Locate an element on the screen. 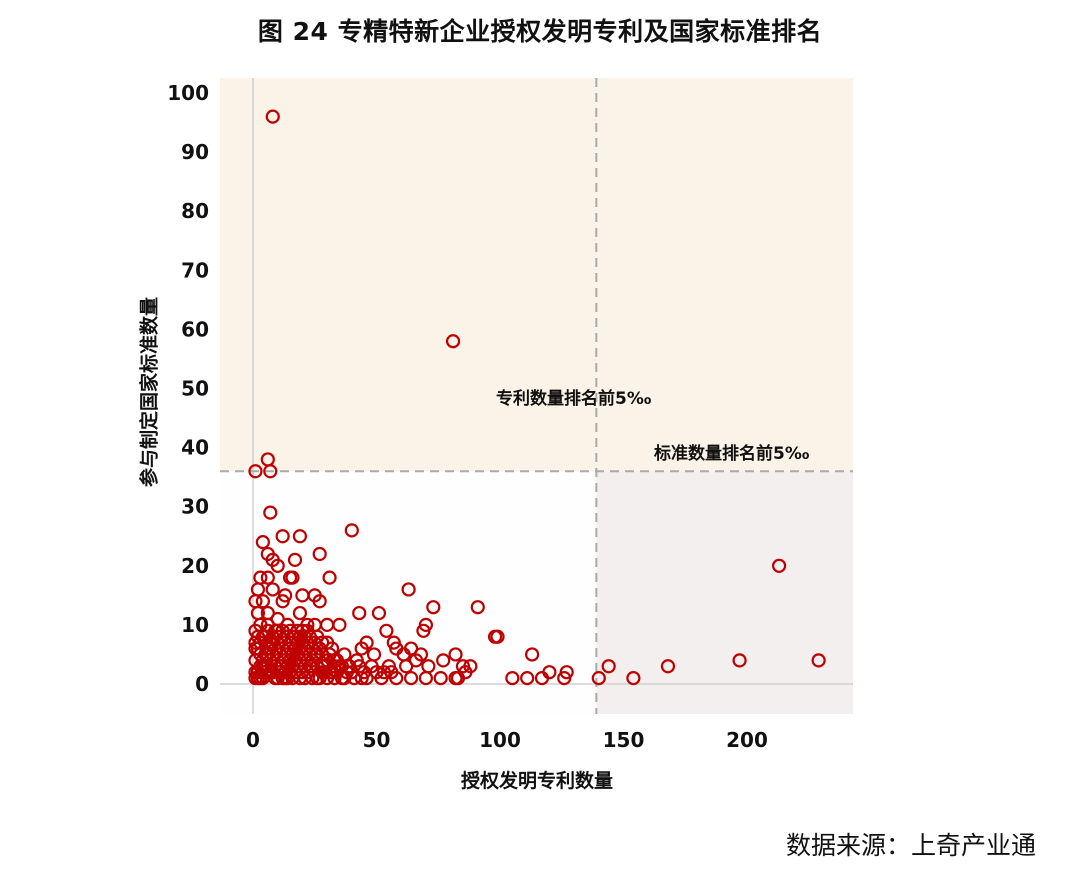 The image size is (1080, 879). data-source: 数据来源：上奇产业通 is located at coordinates (910, 845).